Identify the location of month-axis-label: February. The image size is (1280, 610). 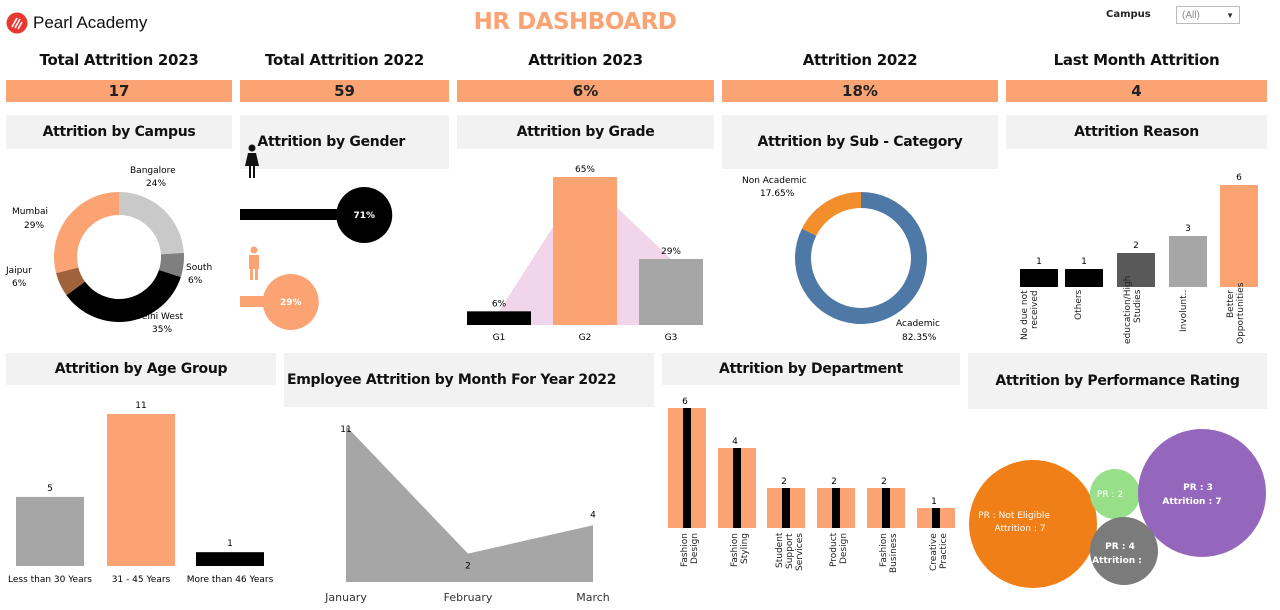
(468, 597).